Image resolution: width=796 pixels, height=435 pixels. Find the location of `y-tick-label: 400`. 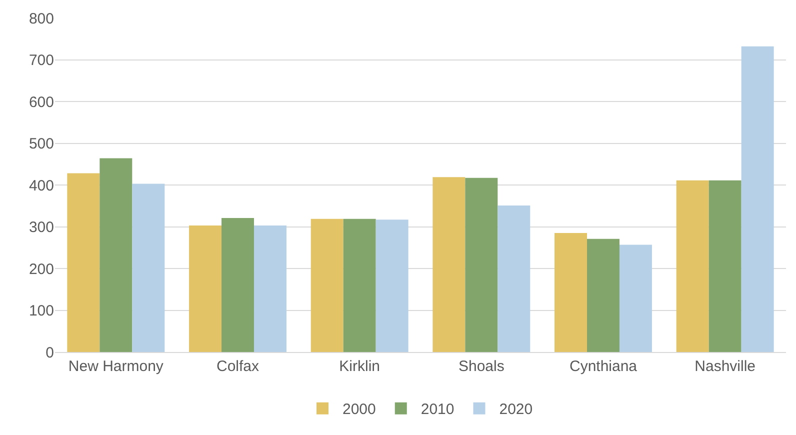

y-tick-label: 400 is located at coordinates (41, 185).